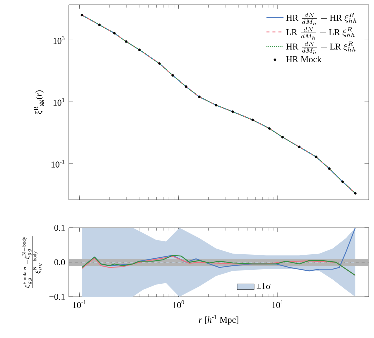 This screenshot has width=374, height=338. What do you see at coordinates (57, 297) in the screenshot?
I see `y-tick-label: −0.1` at bounding box center [57, 297].